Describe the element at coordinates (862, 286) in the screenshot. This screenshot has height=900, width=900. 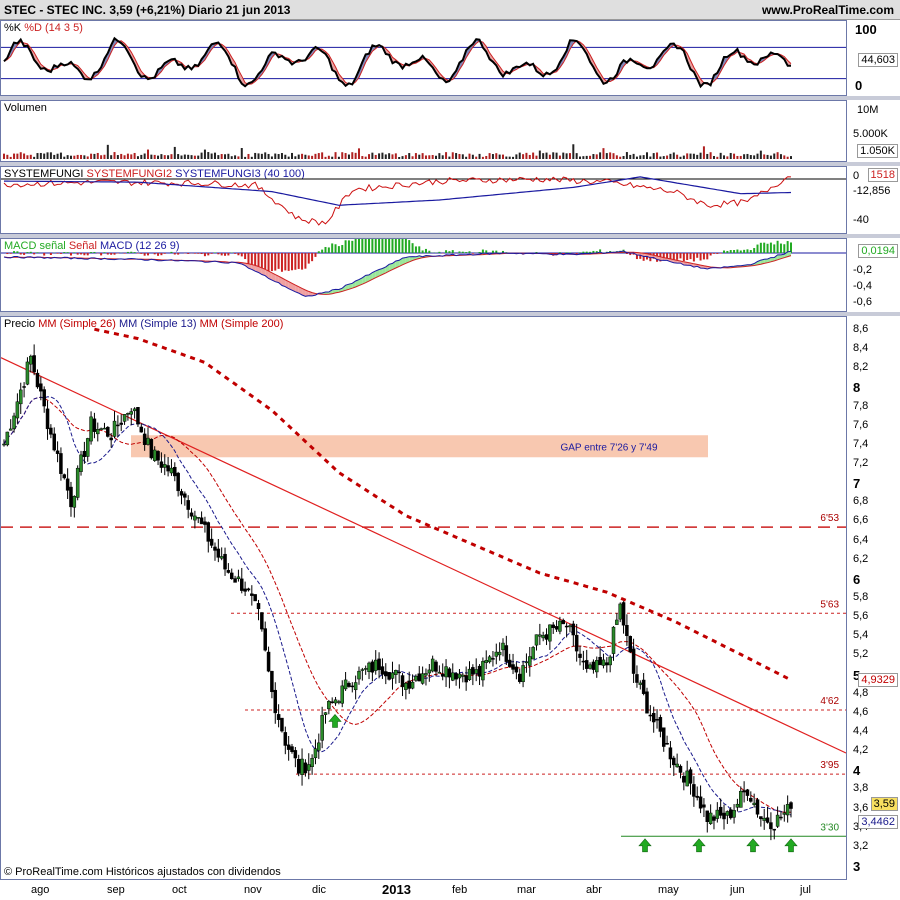
I see `macd-tick-04: -0,4` at that location.